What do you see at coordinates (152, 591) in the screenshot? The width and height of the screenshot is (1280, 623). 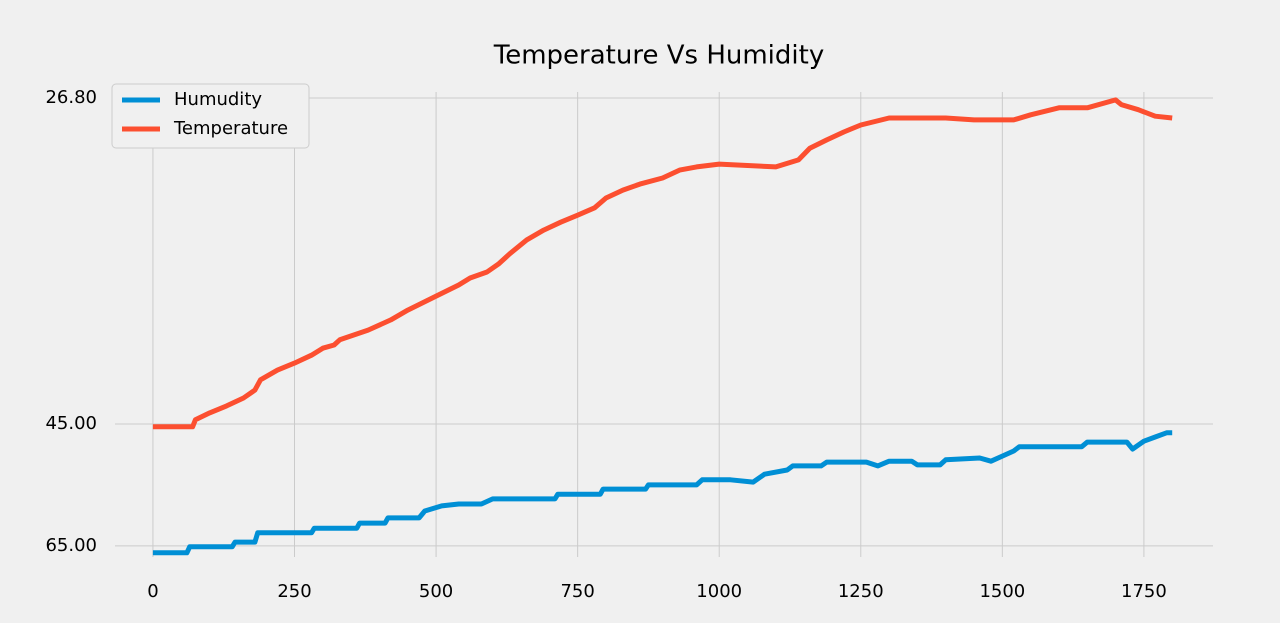 I see `x-tick-label: 0` at bounding box center [152, 591].